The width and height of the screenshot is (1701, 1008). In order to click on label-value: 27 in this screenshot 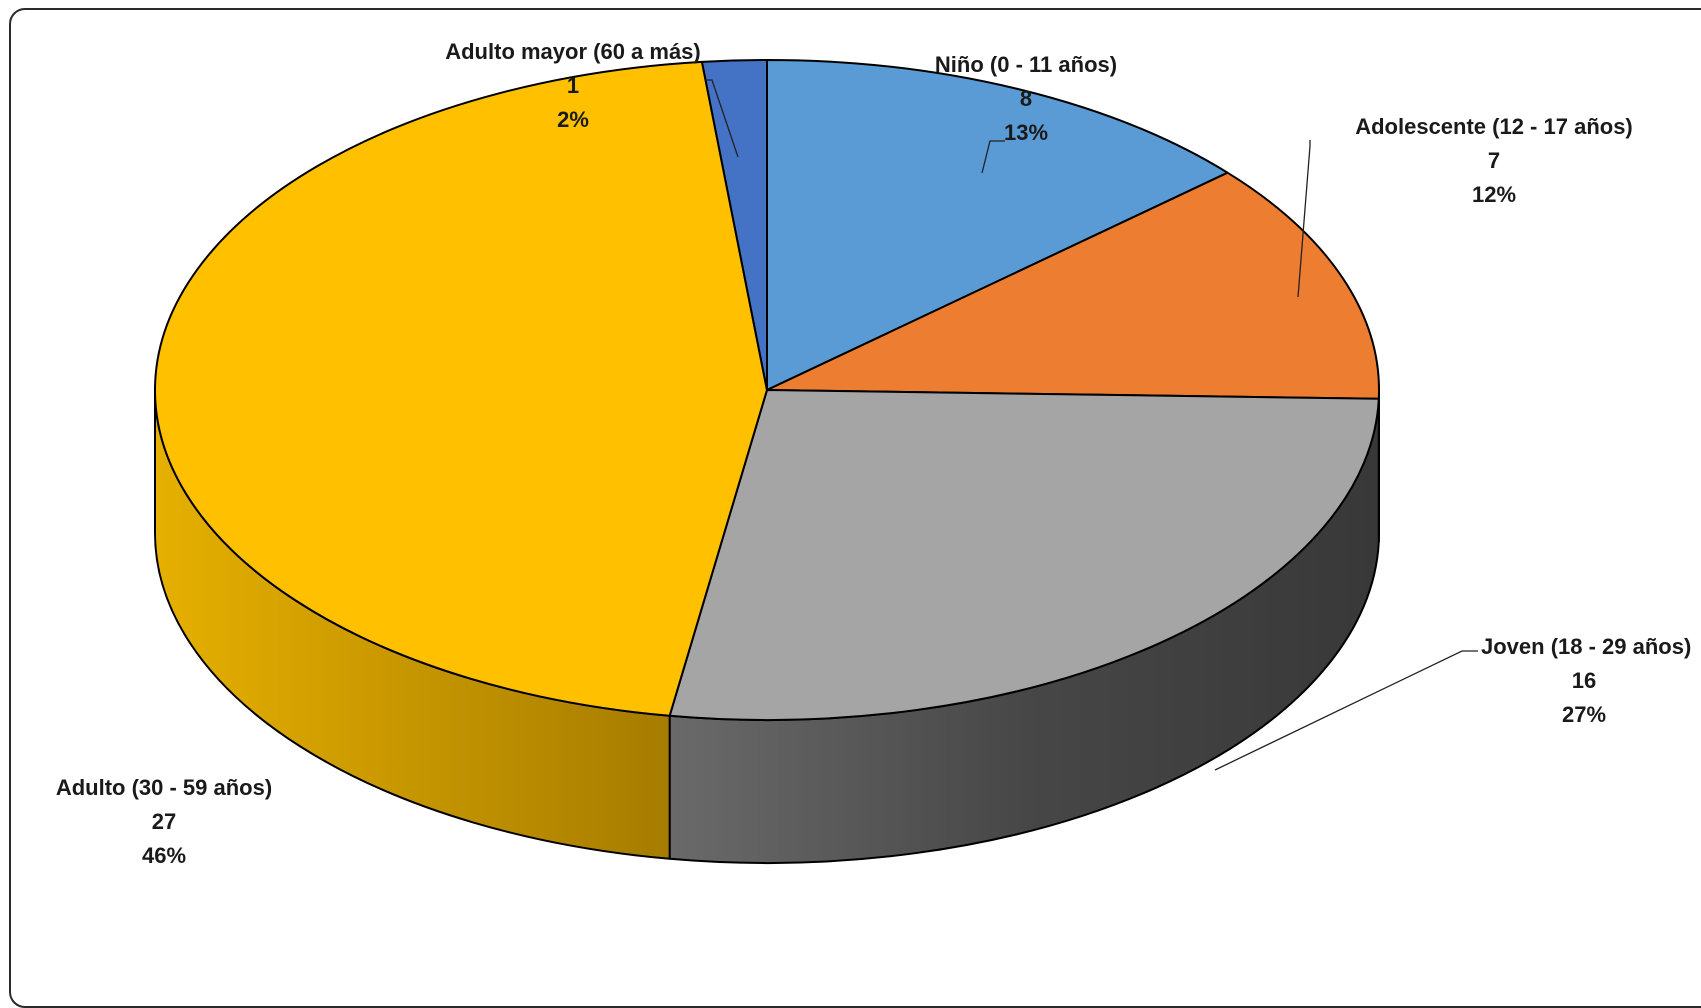, I will do `click(164, 821)`.